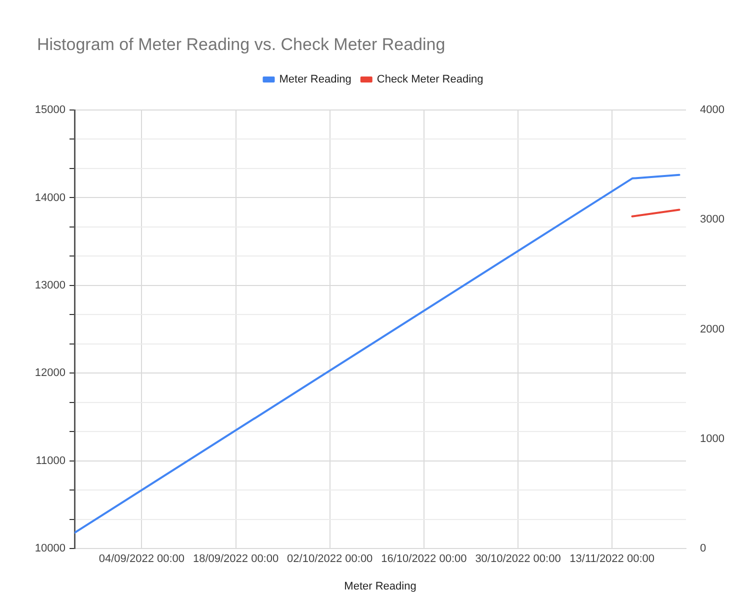 The image size is (747, 600). Describe the element at coordinates (235, 559) in the screenshot. I see `x-tick-label: 18/09/2022 00:00` at that location.